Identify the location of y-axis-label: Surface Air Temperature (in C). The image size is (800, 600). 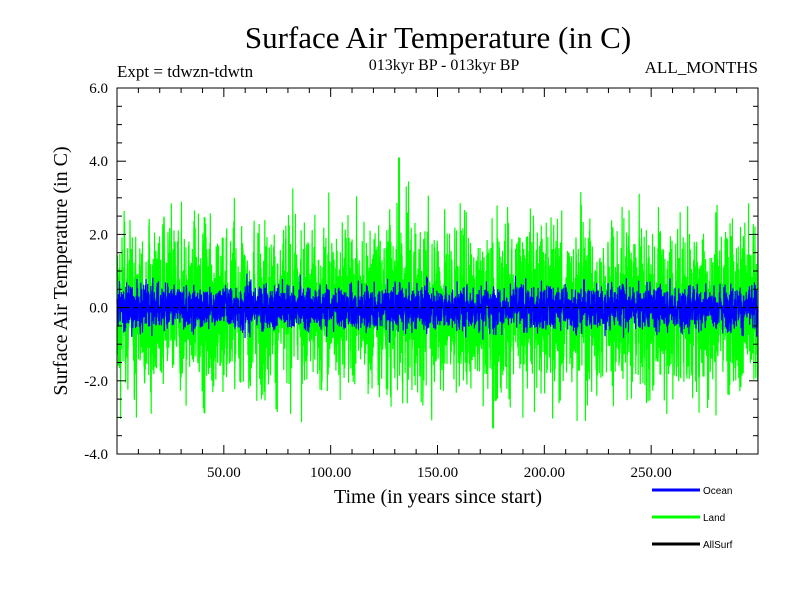
(61, 270).